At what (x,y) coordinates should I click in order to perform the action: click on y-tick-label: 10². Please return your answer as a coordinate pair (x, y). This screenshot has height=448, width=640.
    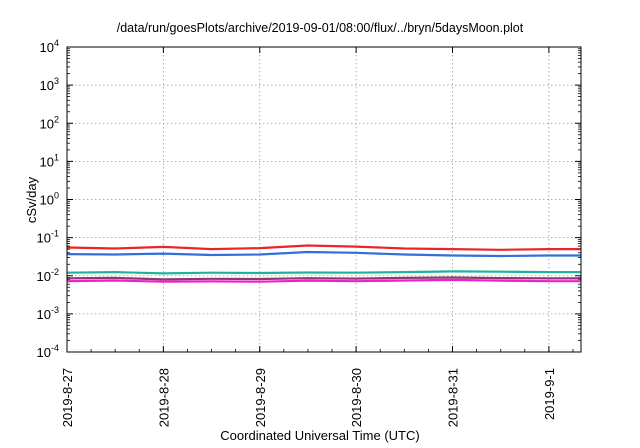
    Looking at the image, I should click on (49, 122).